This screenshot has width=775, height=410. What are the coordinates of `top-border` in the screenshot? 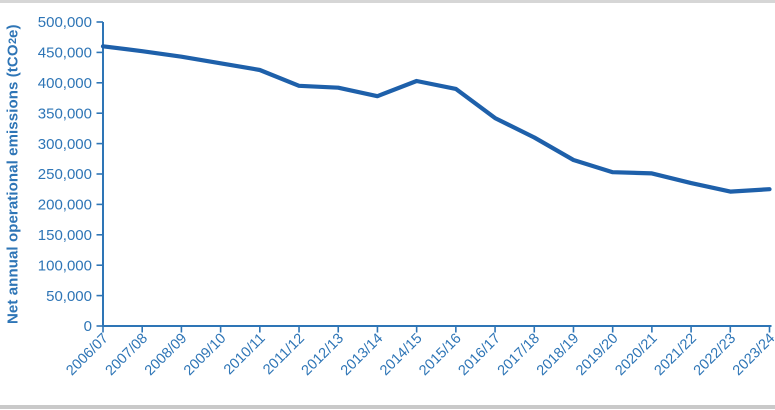 It's located at (387, 1).